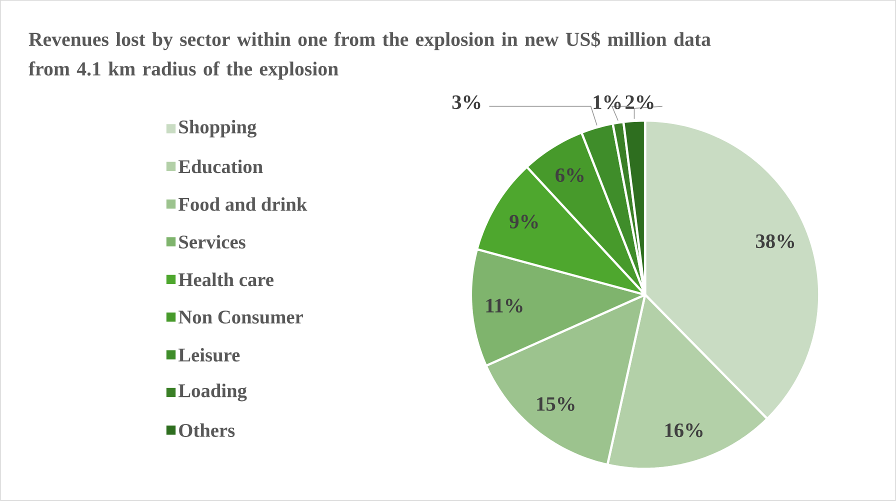 The height and width of the screenshot is (501, 896). Describe the element at coordinates (504, 305) in the screenshot. I see `data-label: 11%` at that location.